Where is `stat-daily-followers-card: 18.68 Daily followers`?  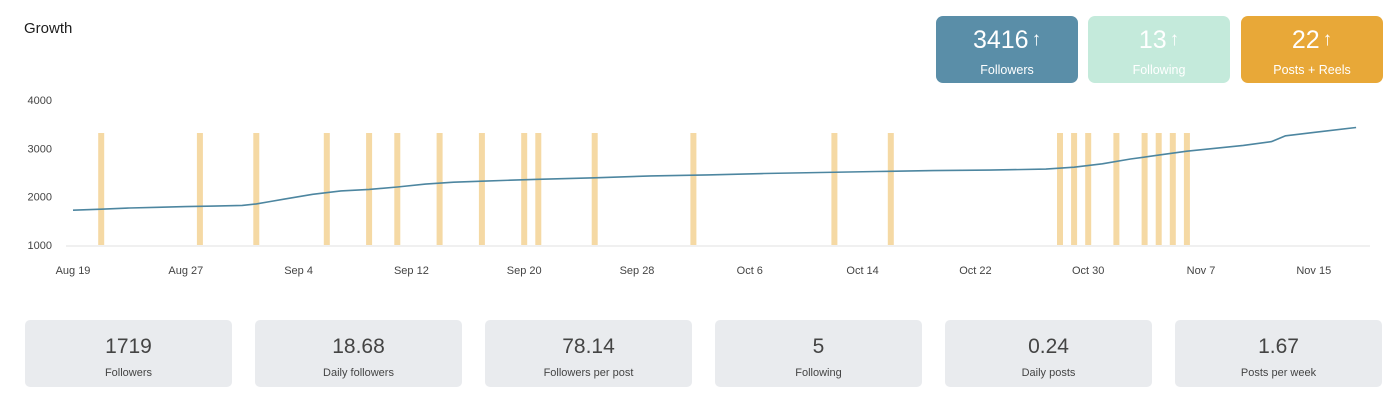
stat-daily-followers-card: 18.68 Daily followers is located at coordinates (358, 353).